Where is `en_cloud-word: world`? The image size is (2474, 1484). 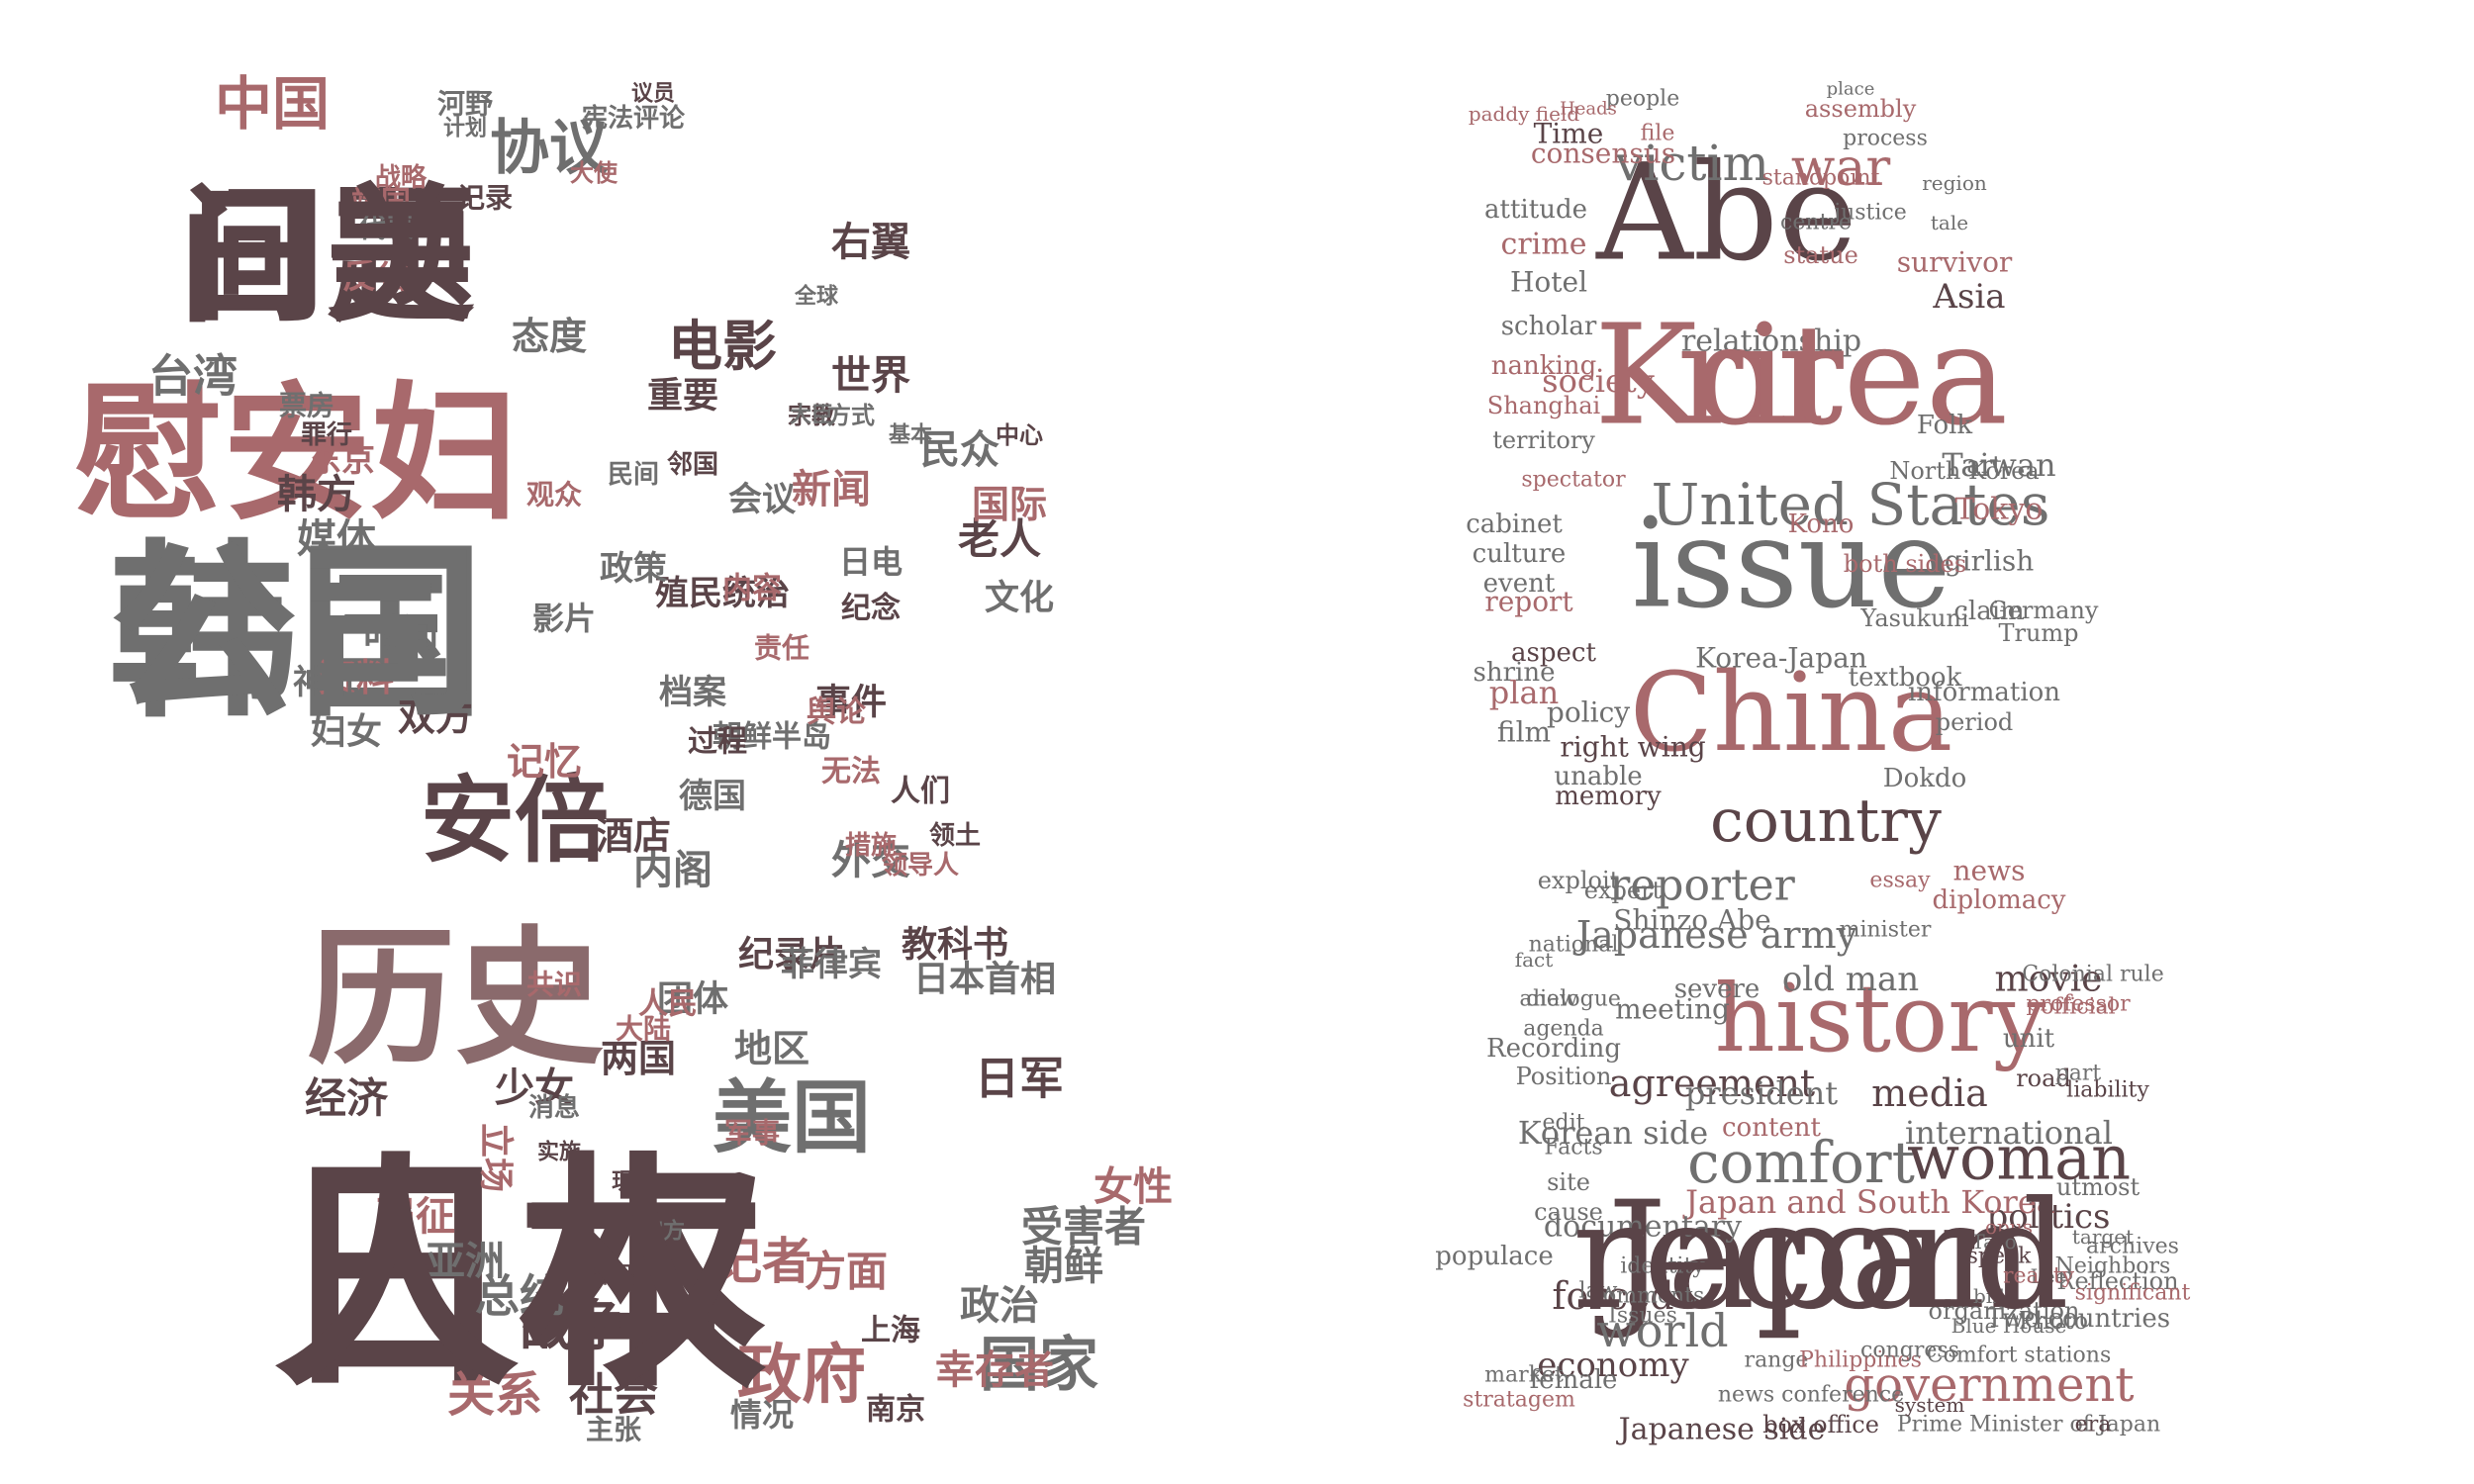
en_cloud-word: world is located at coordinates (1662, 1330).